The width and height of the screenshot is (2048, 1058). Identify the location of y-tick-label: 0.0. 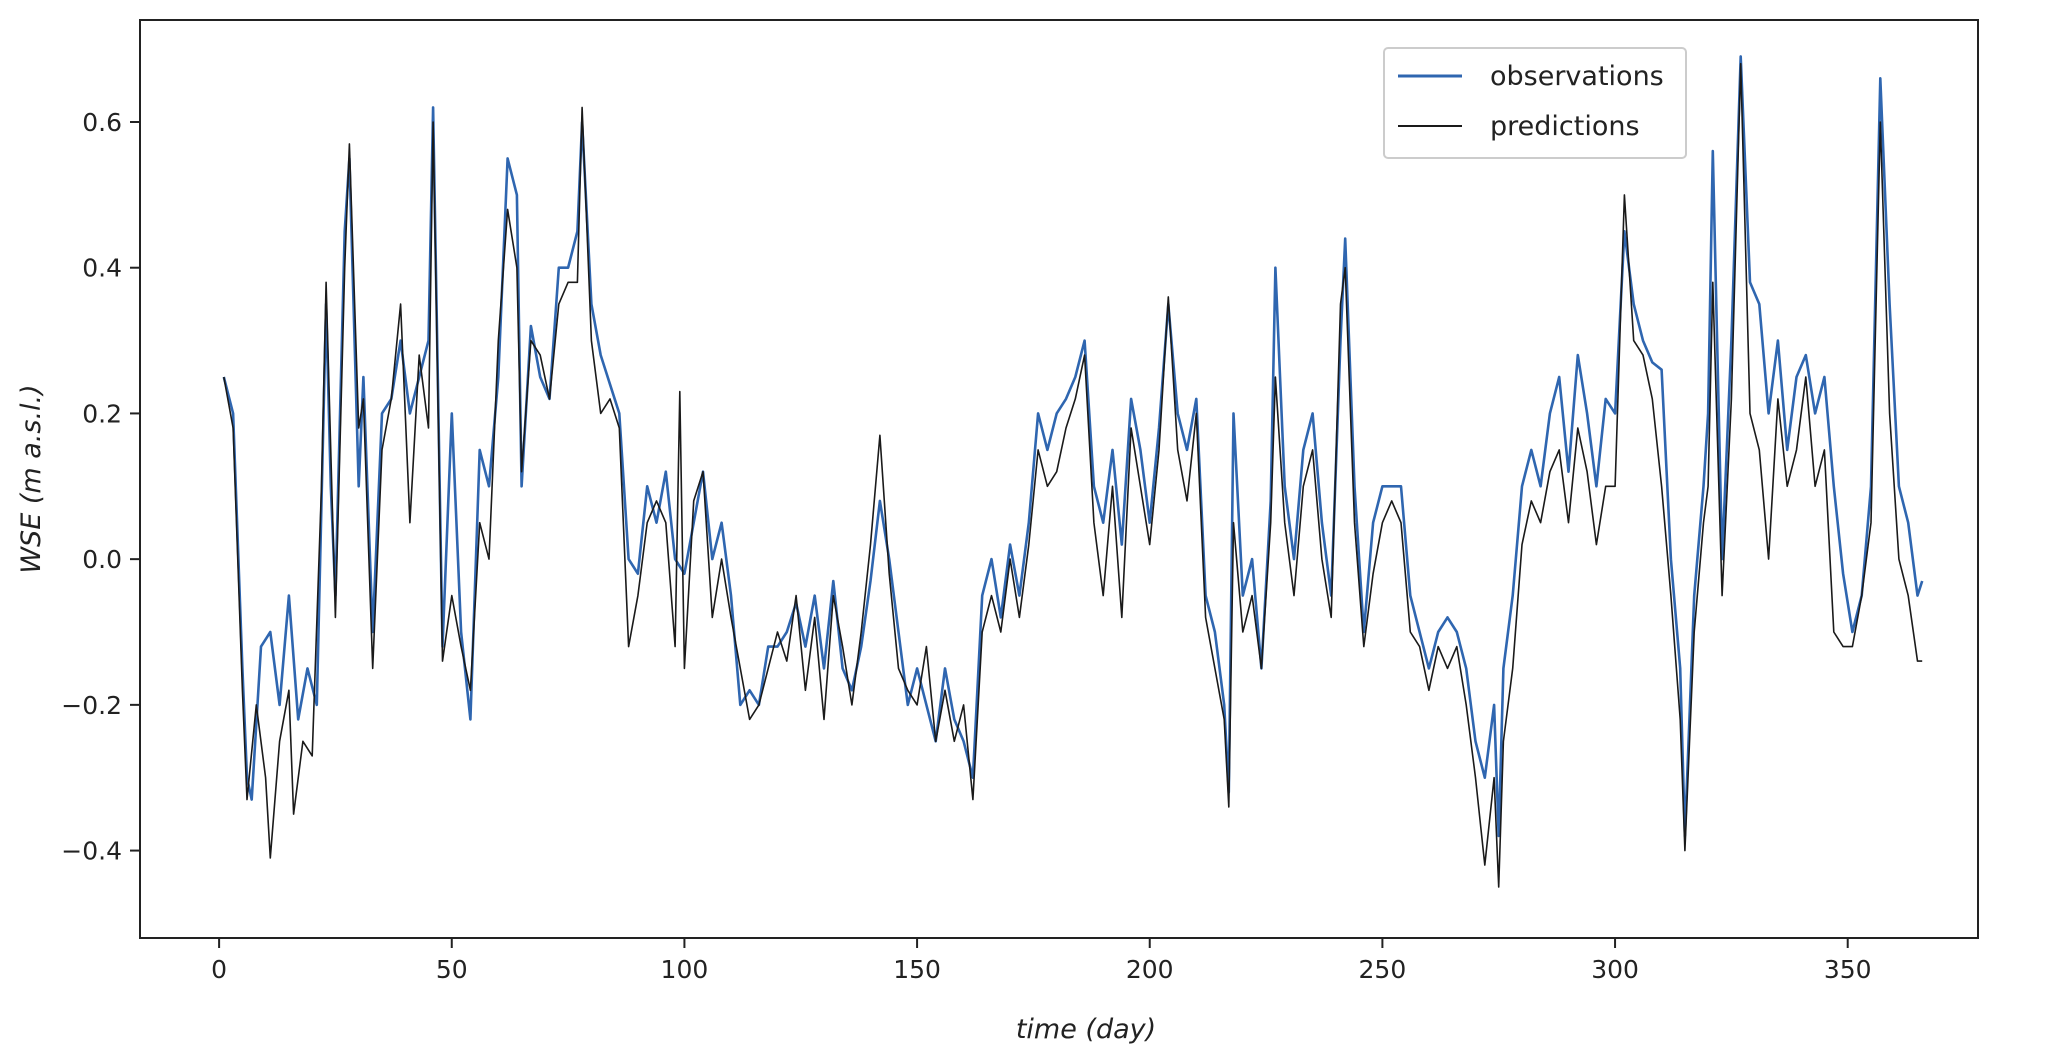
(102, 559).